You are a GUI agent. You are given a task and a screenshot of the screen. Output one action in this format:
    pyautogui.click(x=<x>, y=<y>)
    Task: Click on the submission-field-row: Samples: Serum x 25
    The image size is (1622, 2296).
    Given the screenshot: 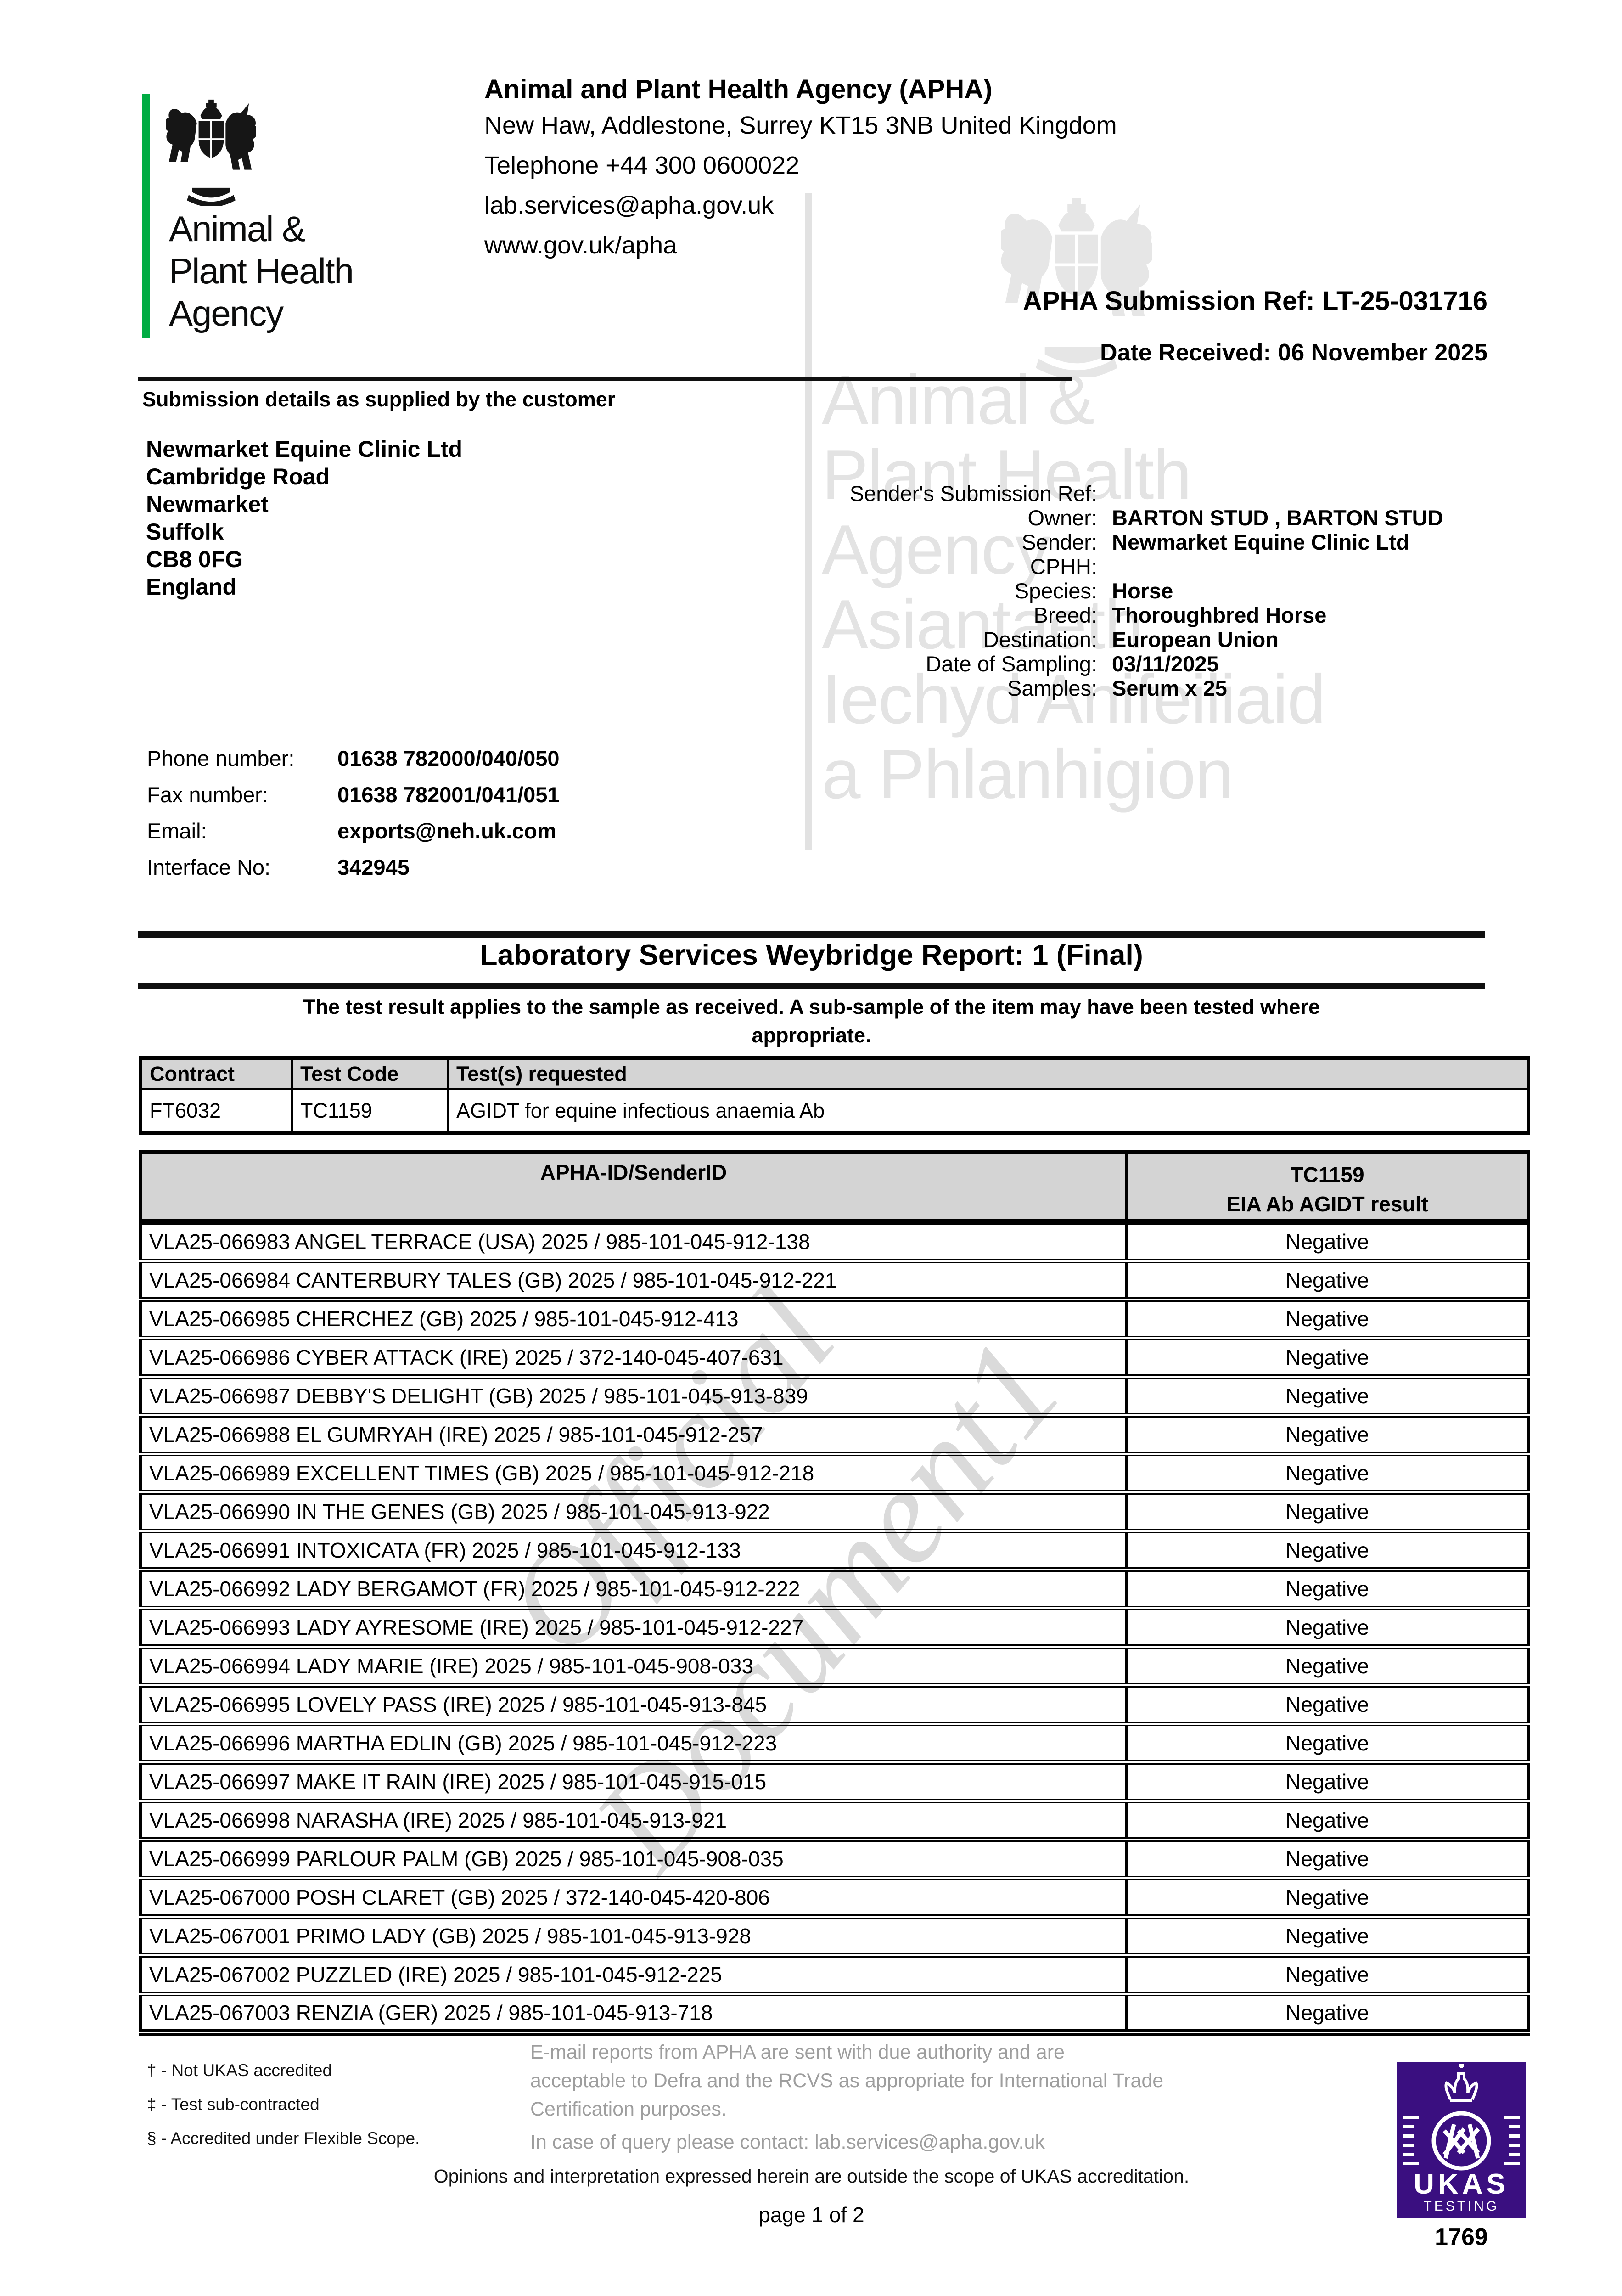 What is the action you would take?
    pyautogui.click(x=951, y=688)
    